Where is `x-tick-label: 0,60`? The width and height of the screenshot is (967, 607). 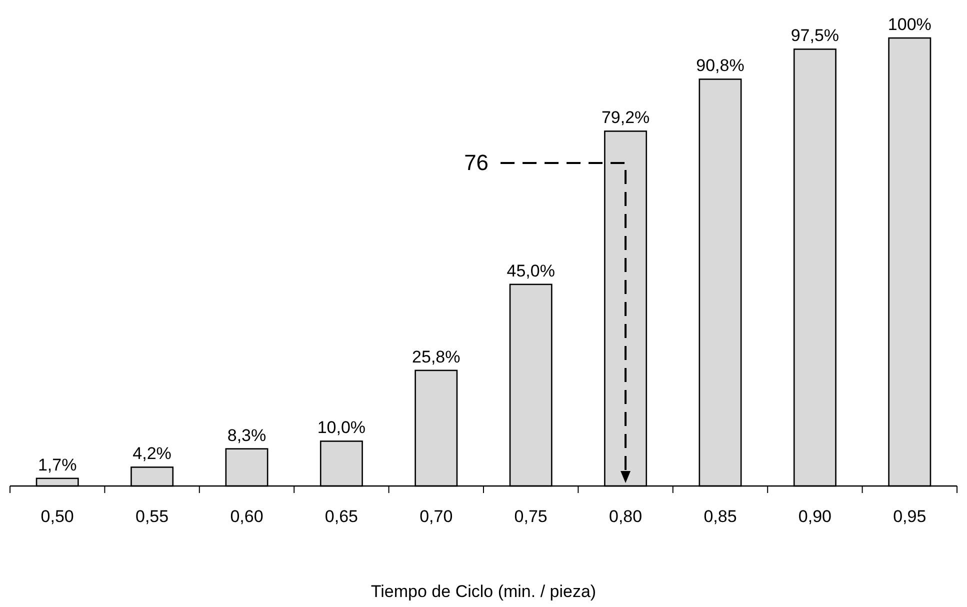
x-tick-label: 0,60 is located at coordinates (247, 516).